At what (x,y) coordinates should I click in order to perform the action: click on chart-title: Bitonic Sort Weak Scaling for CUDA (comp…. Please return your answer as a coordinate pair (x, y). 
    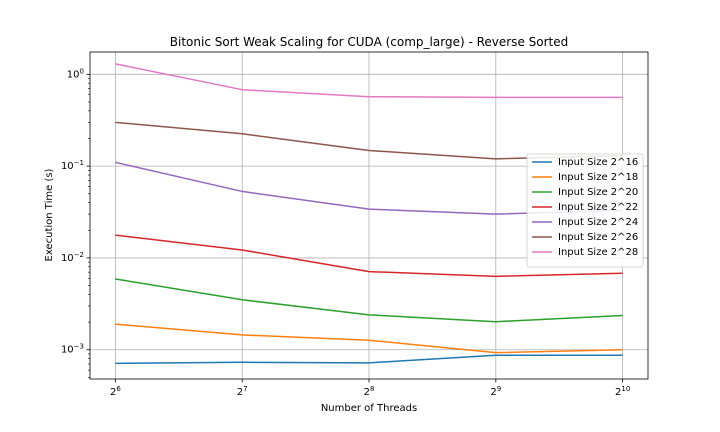
    Looking at the image, I should click on (369, 42).